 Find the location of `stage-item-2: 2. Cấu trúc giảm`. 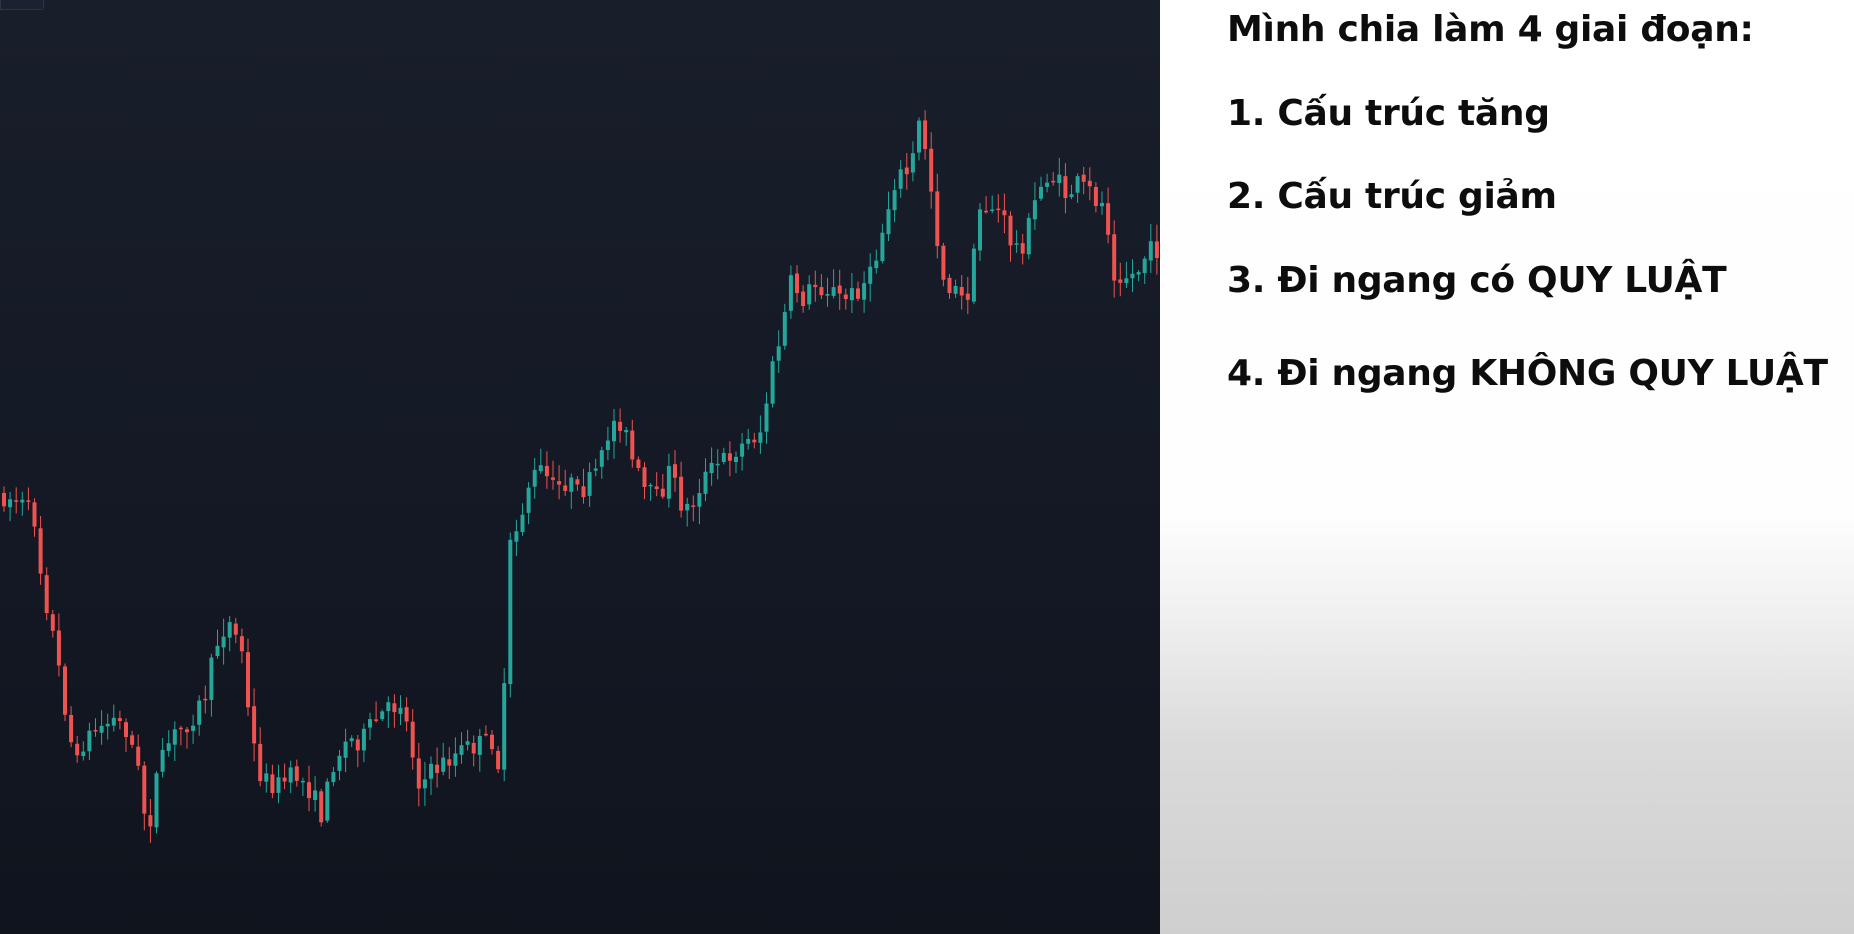

stage-item-2: 2. Cấu trúc giảm is located at coordinates (1392, 196).